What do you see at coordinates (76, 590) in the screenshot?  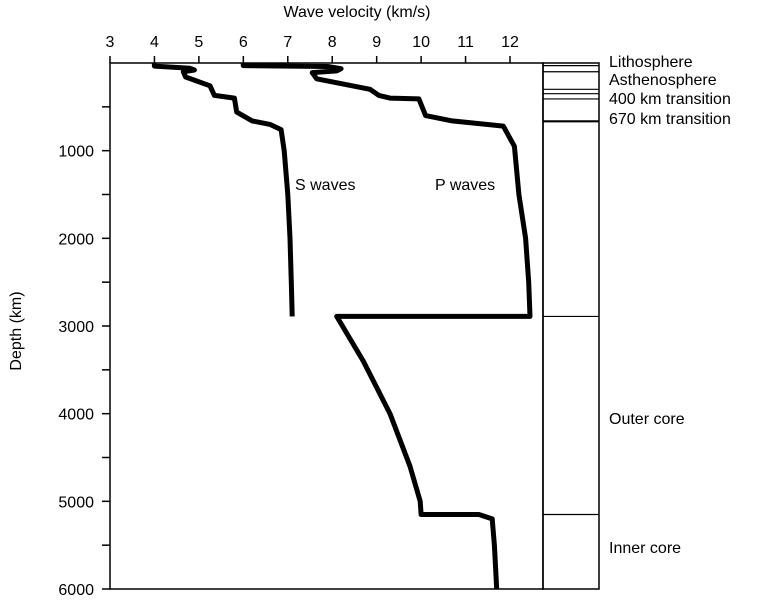 I see `y-tick-label: 6000` at bounding box center [76, 590].